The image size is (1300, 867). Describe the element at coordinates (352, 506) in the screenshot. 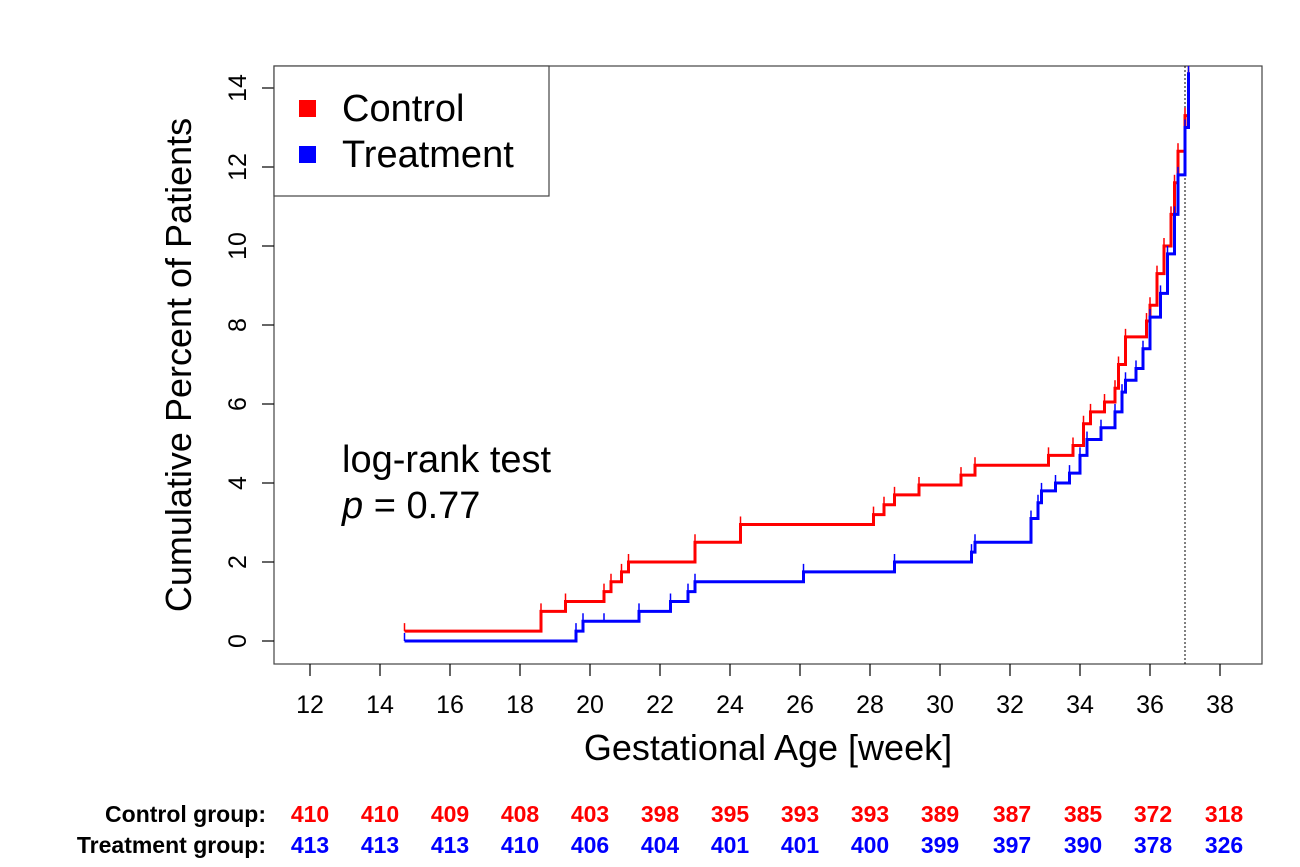

I see `p-symbol: p` at that location.